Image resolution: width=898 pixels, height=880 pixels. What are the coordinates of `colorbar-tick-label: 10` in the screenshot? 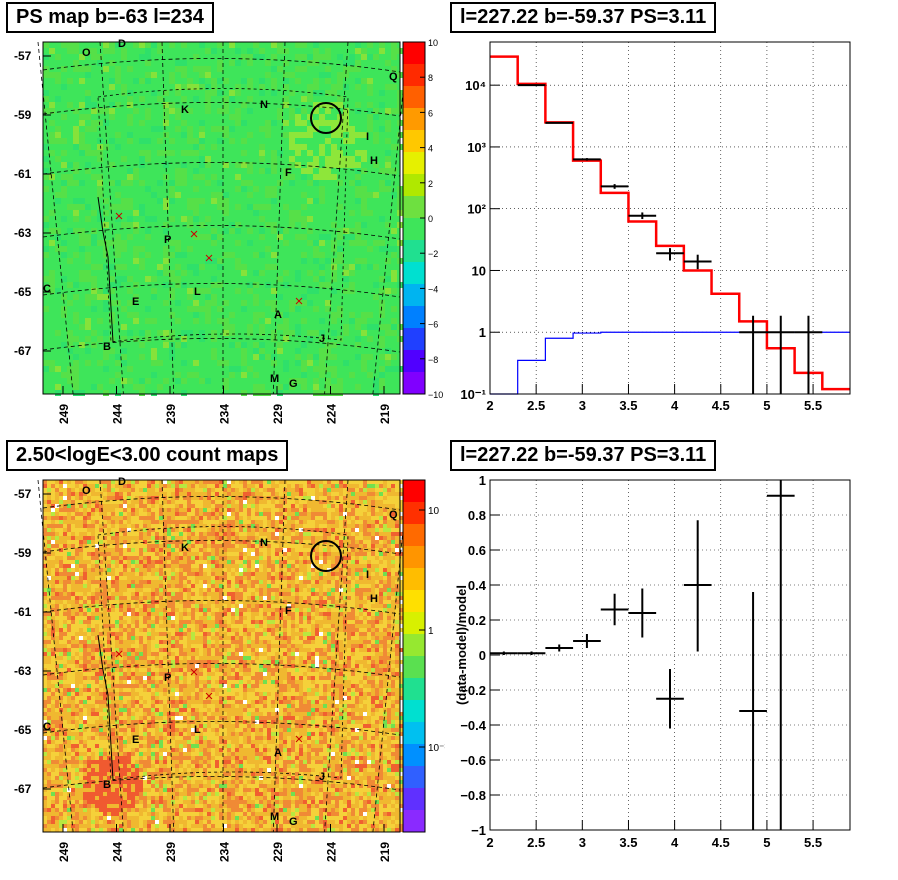 It's located at (434, 511).